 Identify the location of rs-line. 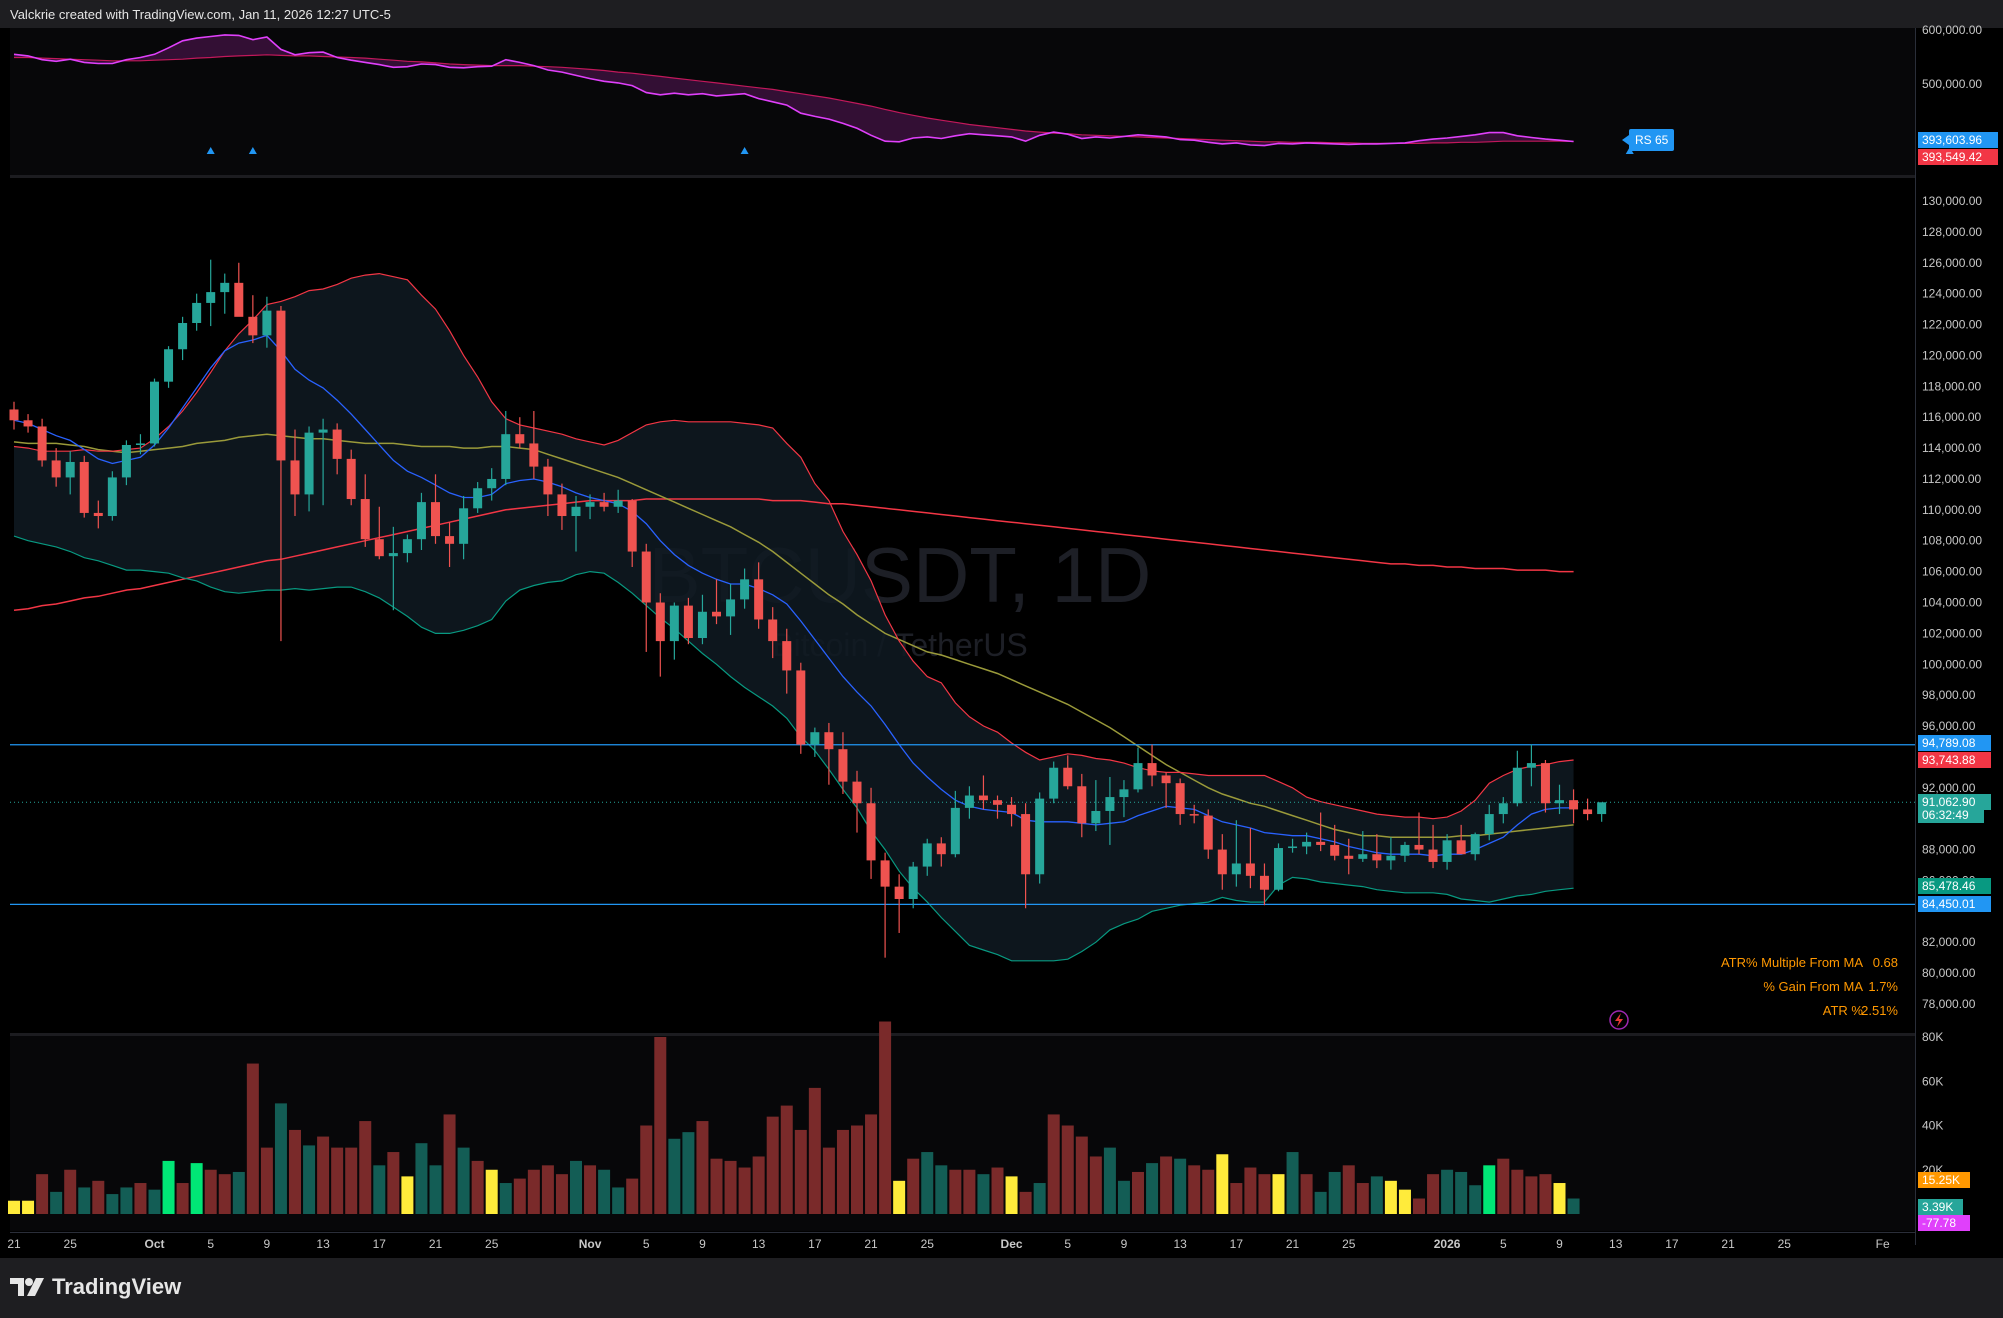
(793, 90).